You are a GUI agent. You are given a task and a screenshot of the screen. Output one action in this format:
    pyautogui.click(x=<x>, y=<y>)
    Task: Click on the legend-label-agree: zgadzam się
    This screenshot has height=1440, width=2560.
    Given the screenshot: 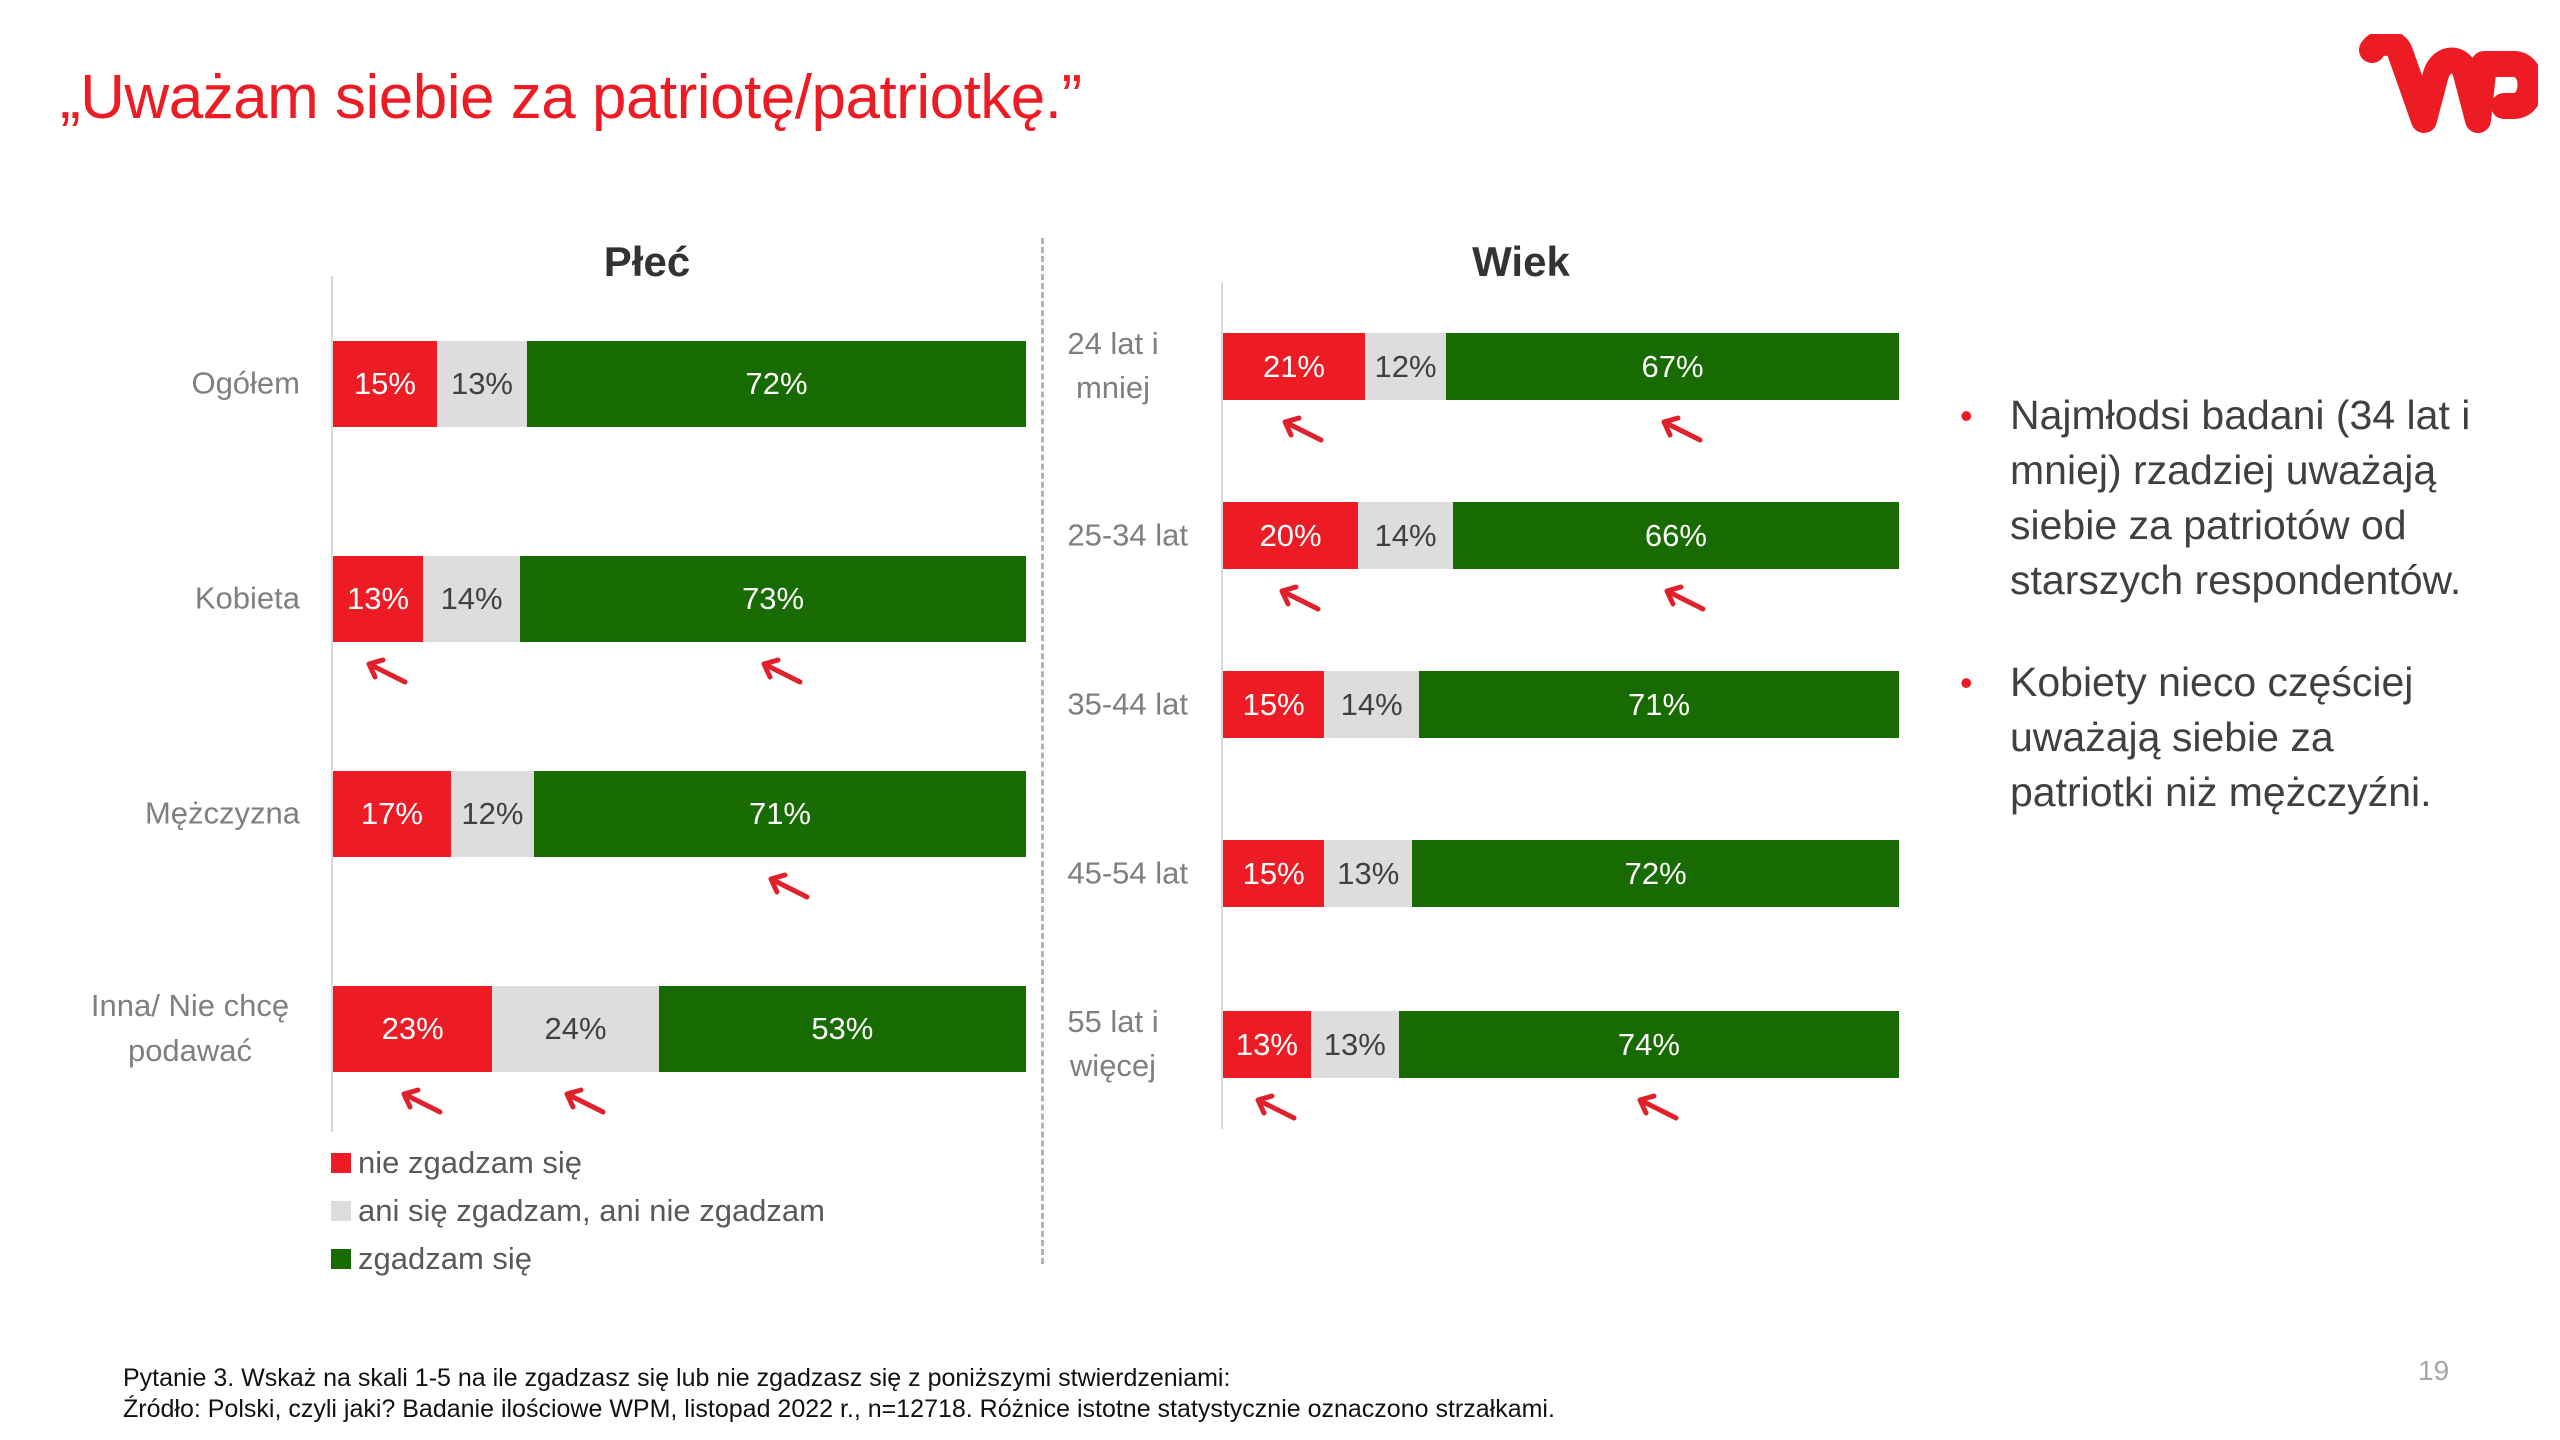 What is the action you would take?
    pyautogui.click(x=445, y=1258)
    